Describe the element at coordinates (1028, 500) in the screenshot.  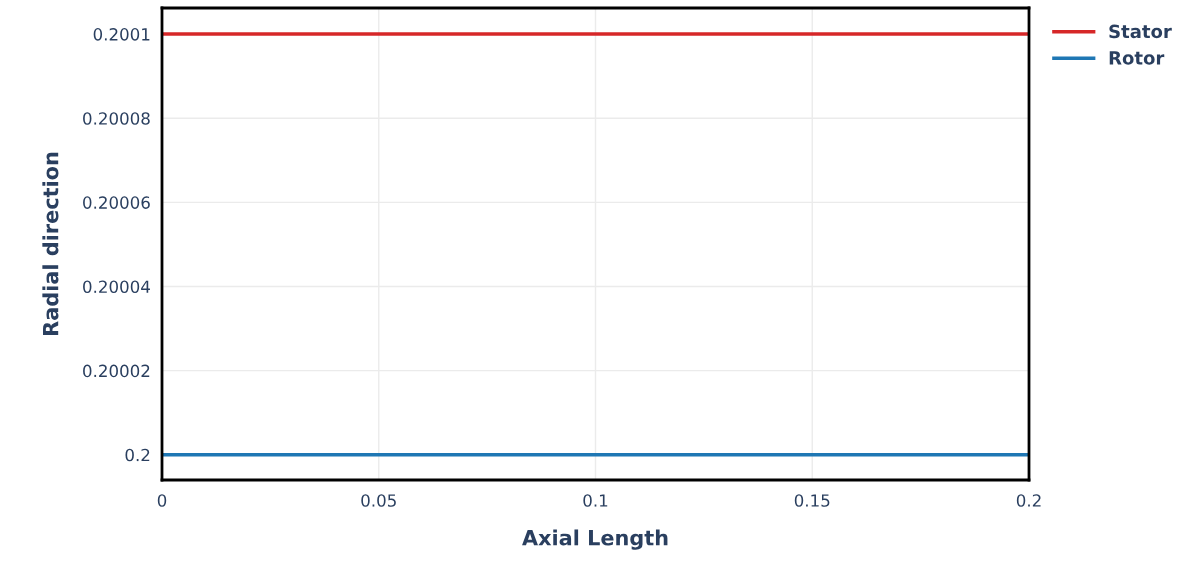
I see `x-tick-label: 0.2` at that location.